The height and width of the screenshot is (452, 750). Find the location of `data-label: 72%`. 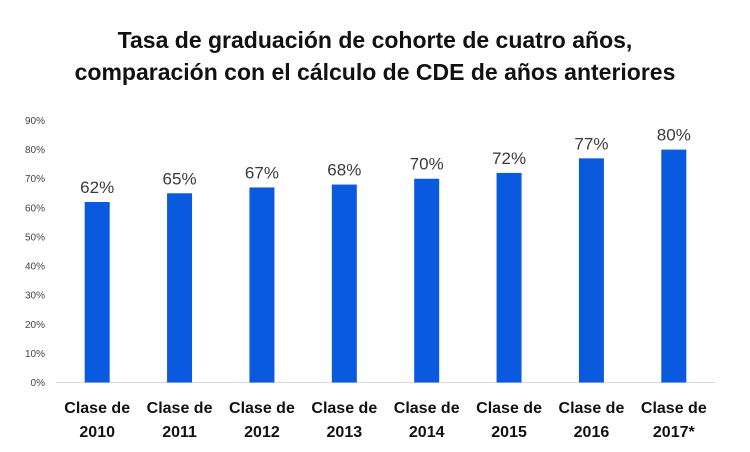

data-label: 72% is located at coordinates (509, 158).